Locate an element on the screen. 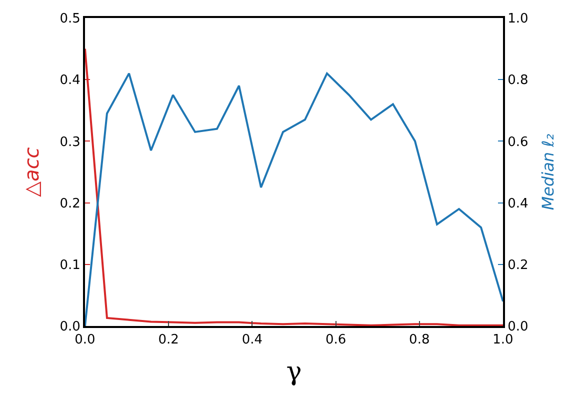  y2-tick-label: 1.0 is located at coordinates (518, 19).